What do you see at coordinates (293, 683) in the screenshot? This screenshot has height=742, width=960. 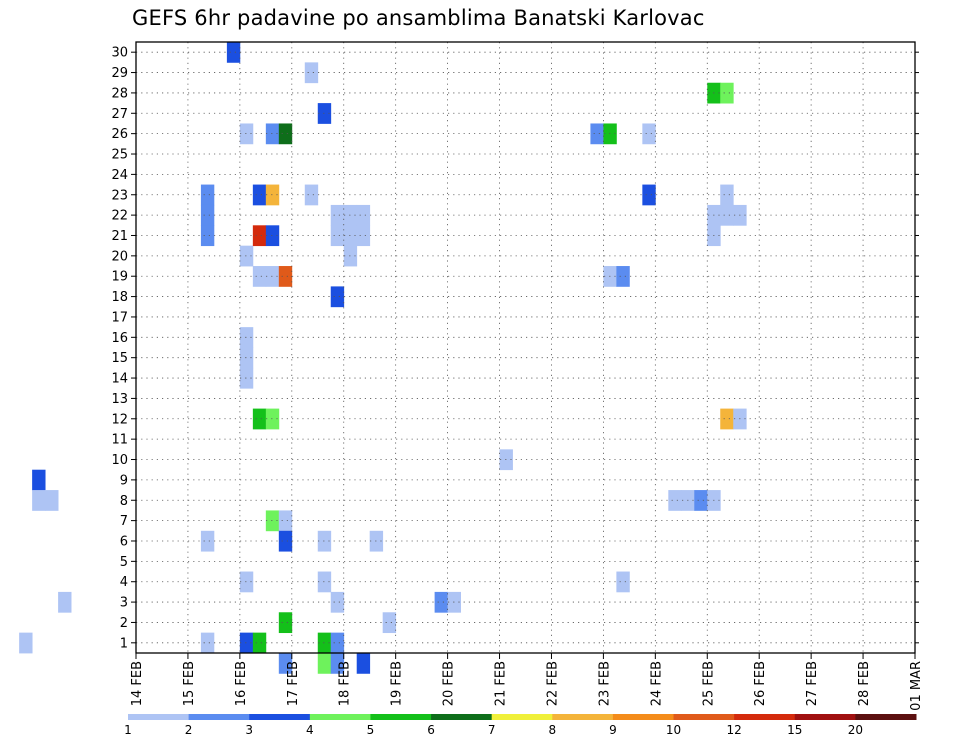 I see `x-tick-label: 17 FEB` at bounding box center [293, 683].